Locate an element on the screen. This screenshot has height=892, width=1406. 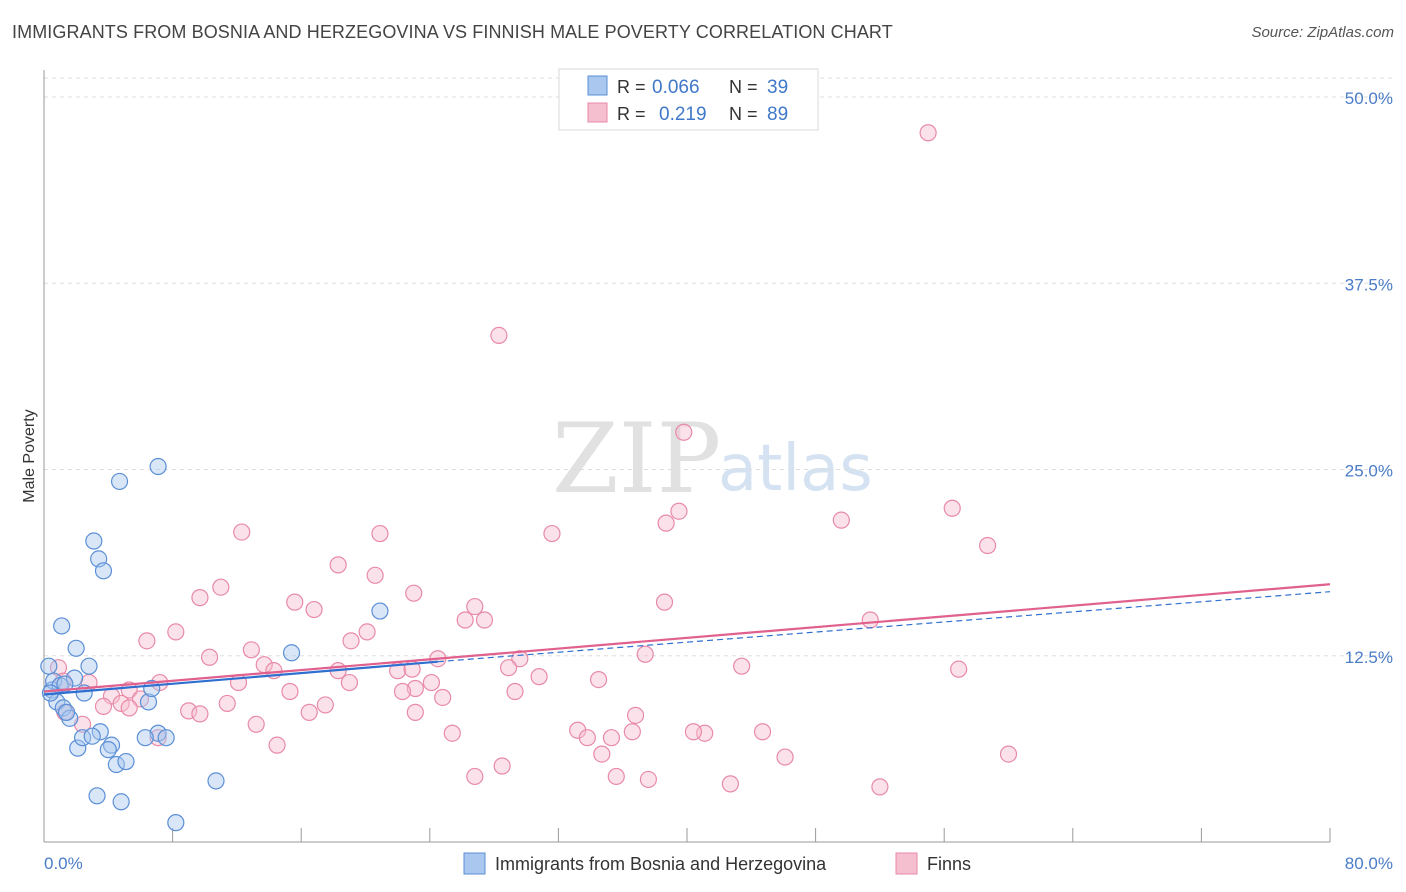
y-tick-label: 25.0% is located at coordinates (1369, 471).